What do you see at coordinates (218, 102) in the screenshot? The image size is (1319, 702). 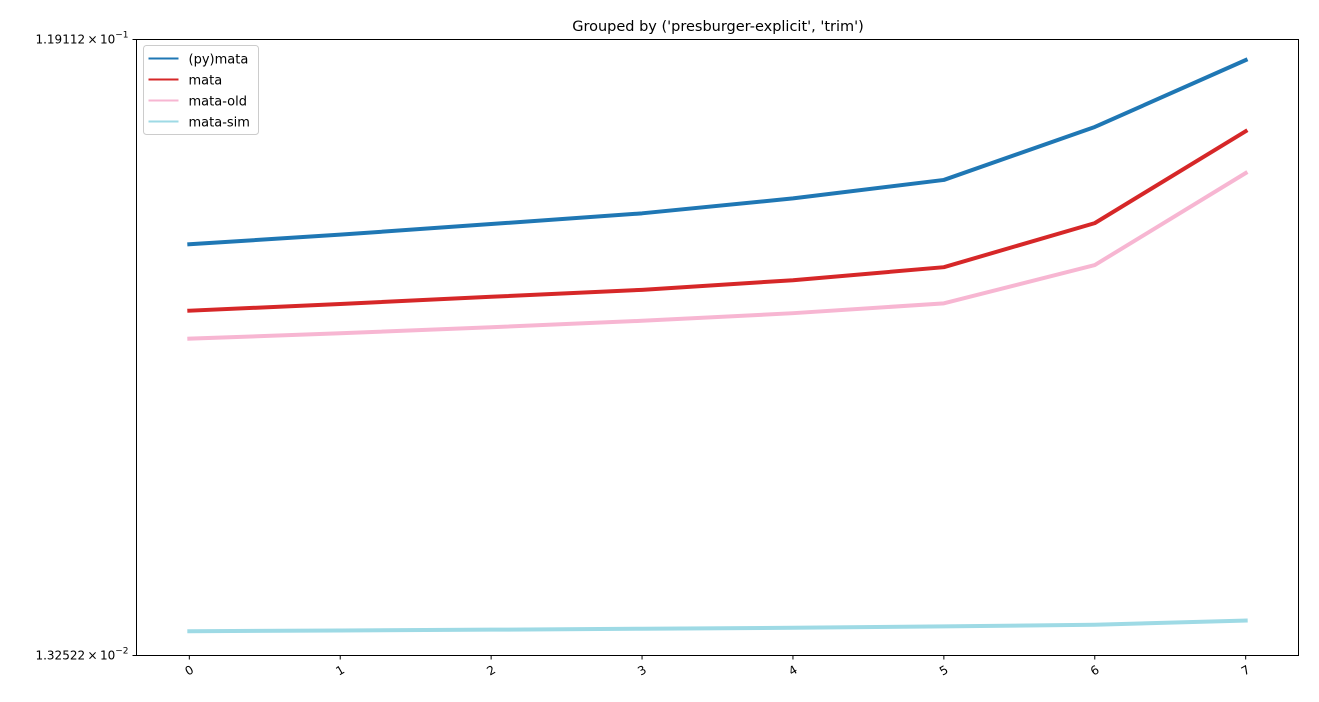 I see `legend-label: mata-old` at bounding box center [218, 102].